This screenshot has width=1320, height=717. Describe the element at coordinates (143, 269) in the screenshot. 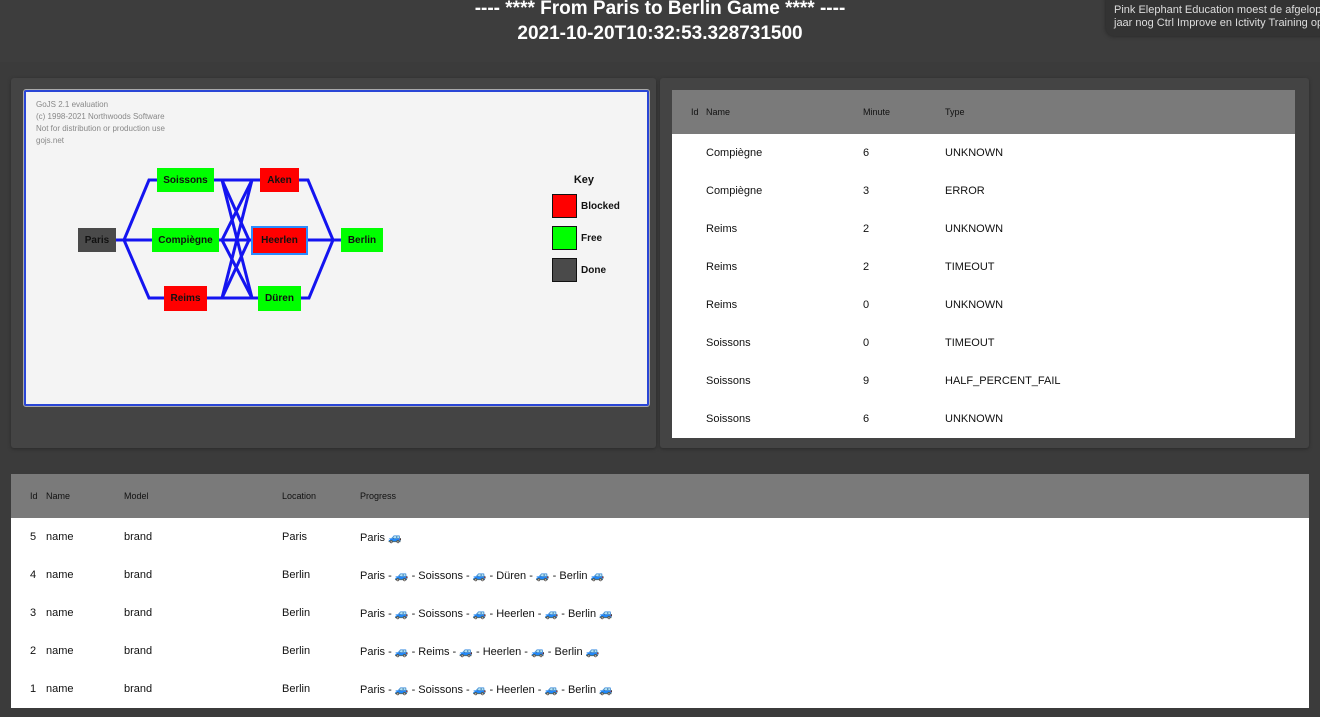

I see `link-paris-reims` at that location.